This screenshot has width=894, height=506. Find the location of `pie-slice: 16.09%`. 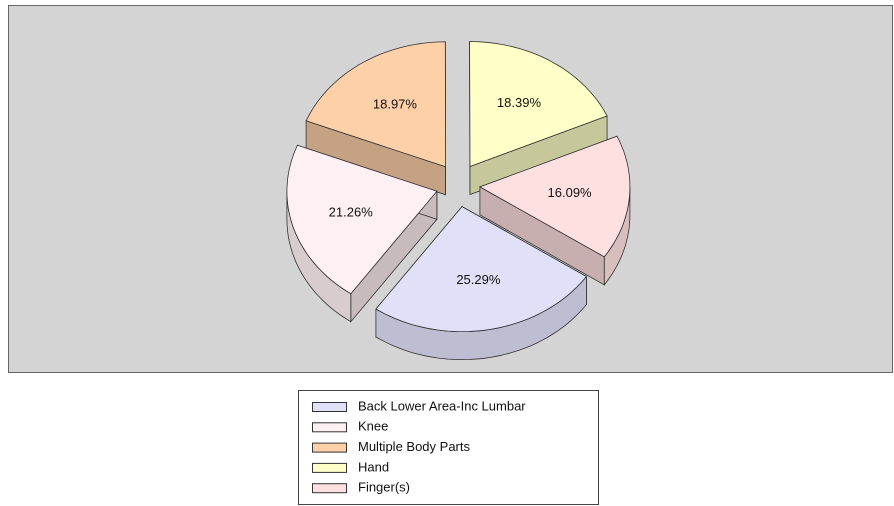

pie-slice: 16.09% is located at coordinates (554, 210).